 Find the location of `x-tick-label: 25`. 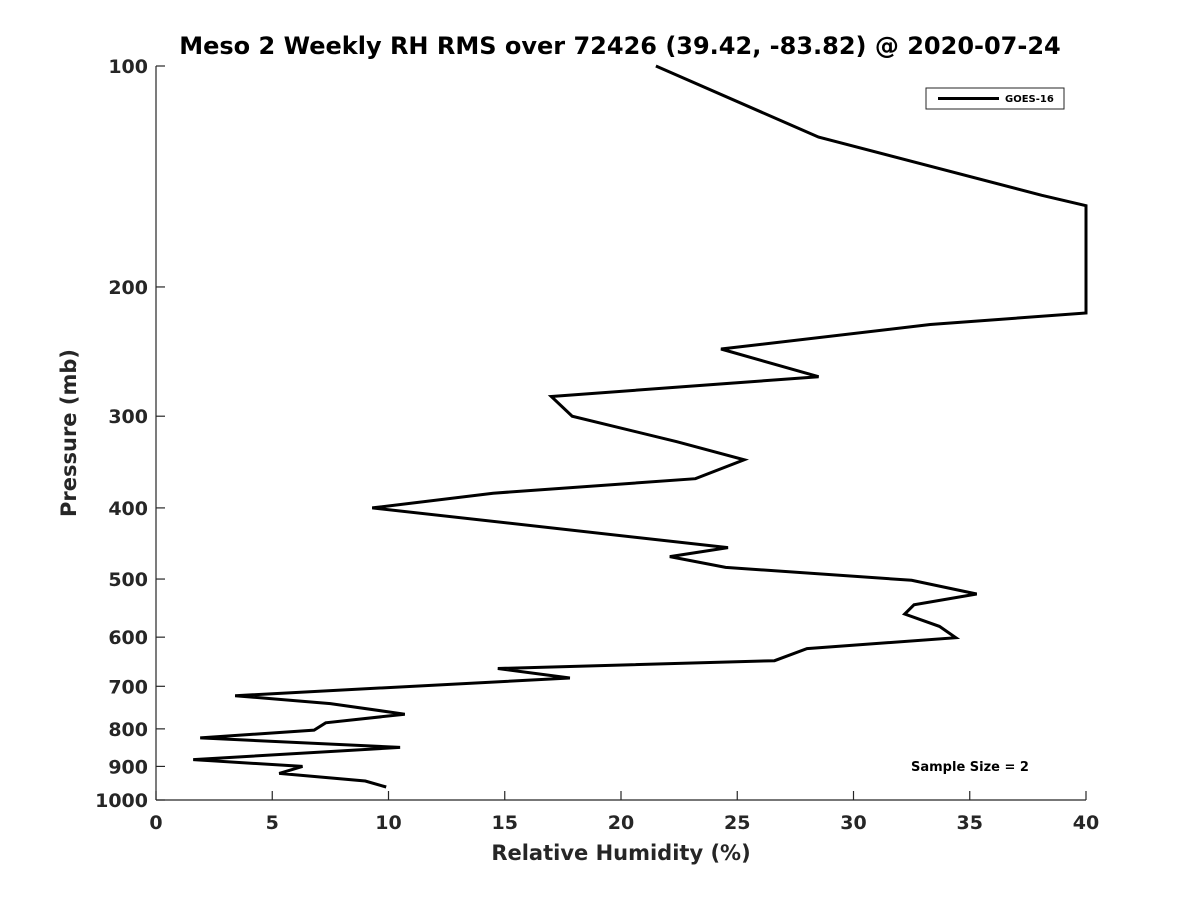

x-tick-label: 25 is located at coordinates (737, 823).